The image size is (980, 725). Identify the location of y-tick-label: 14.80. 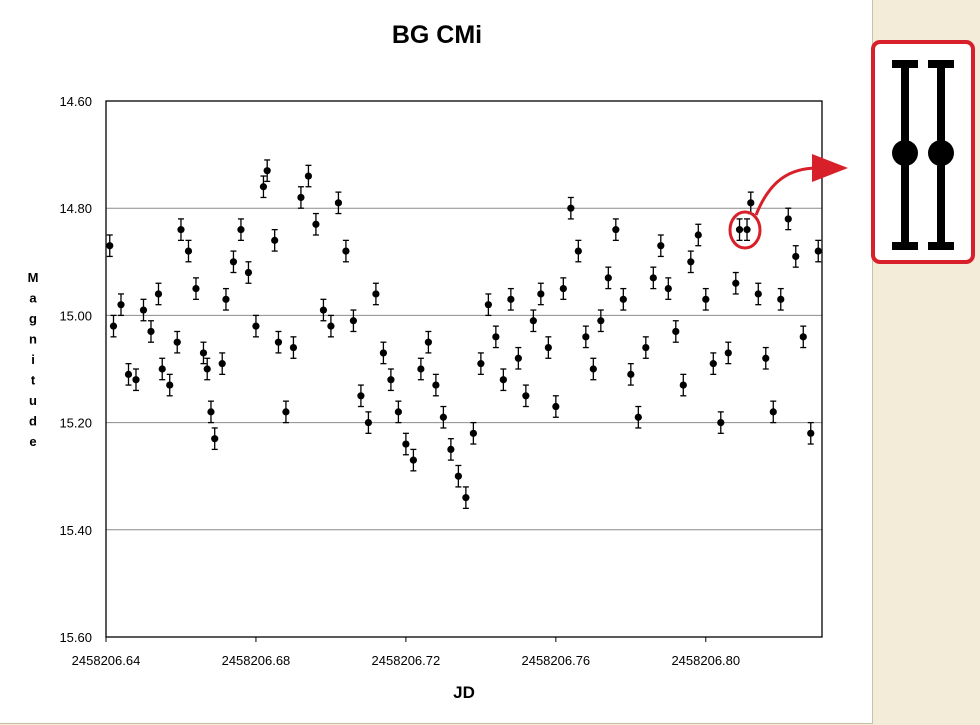
(75, 208).